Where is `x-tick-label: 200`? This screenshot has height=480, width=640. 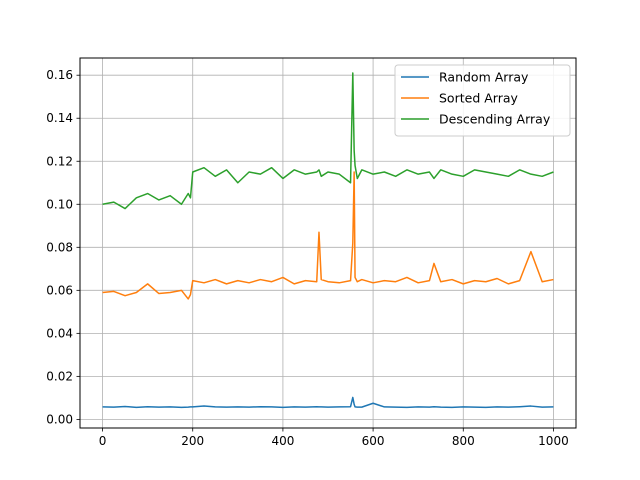 x-tick-label: 200 is located at coordinates (192, 441).